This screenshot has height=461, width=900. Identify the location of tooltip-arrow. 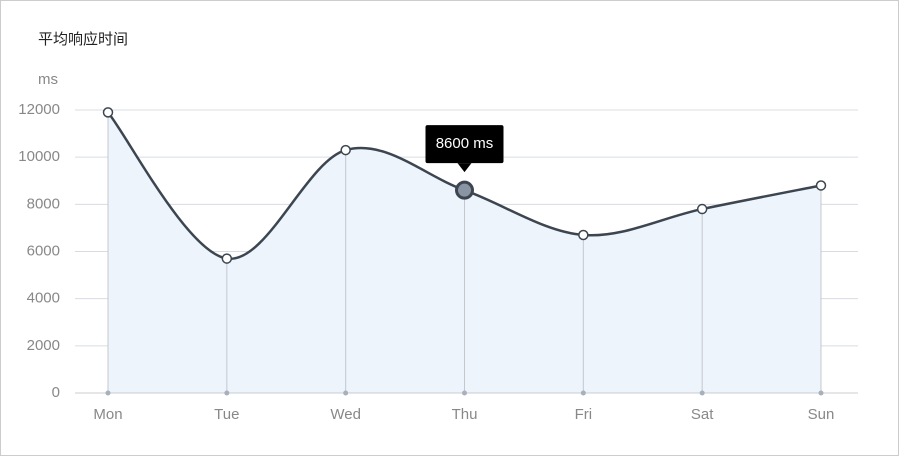
(464, 168).